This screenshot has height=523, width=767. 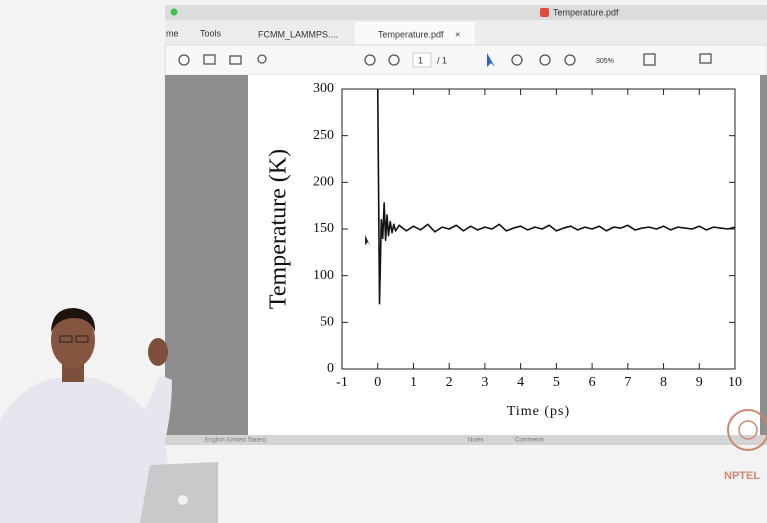 I want to click on tab: Tools, so click(x=211, y=33).